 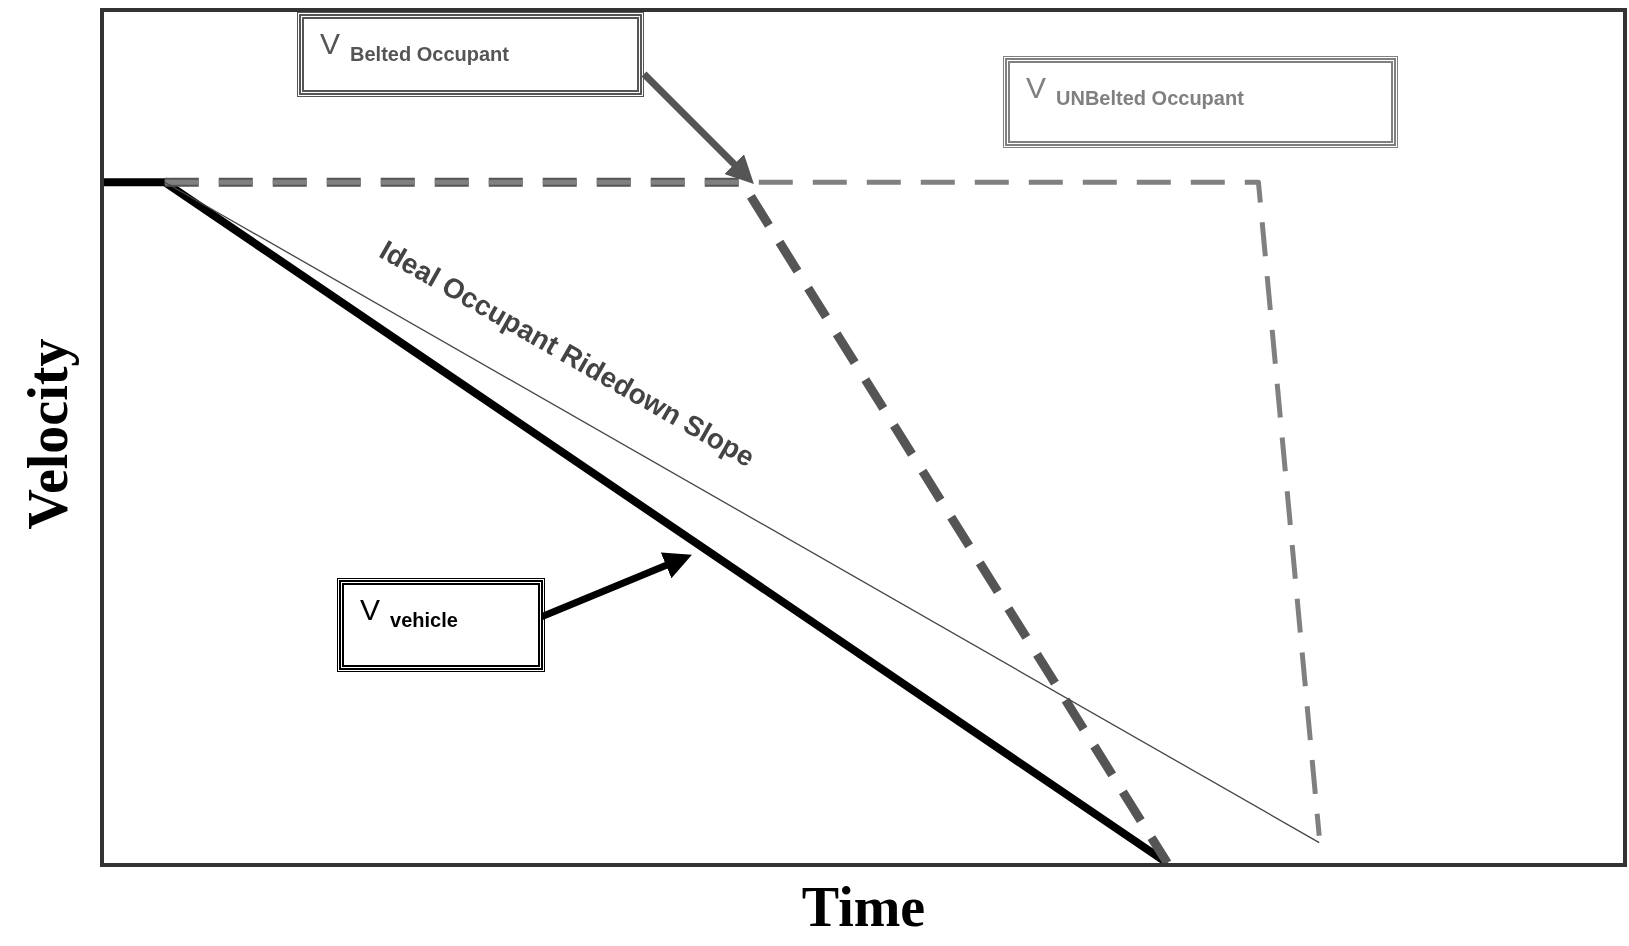 What do you see at coordinates (470, 54) in the screenshot?
I see `text-box: V$_{Belted Occupant}$` at bounding box center [470, 54].